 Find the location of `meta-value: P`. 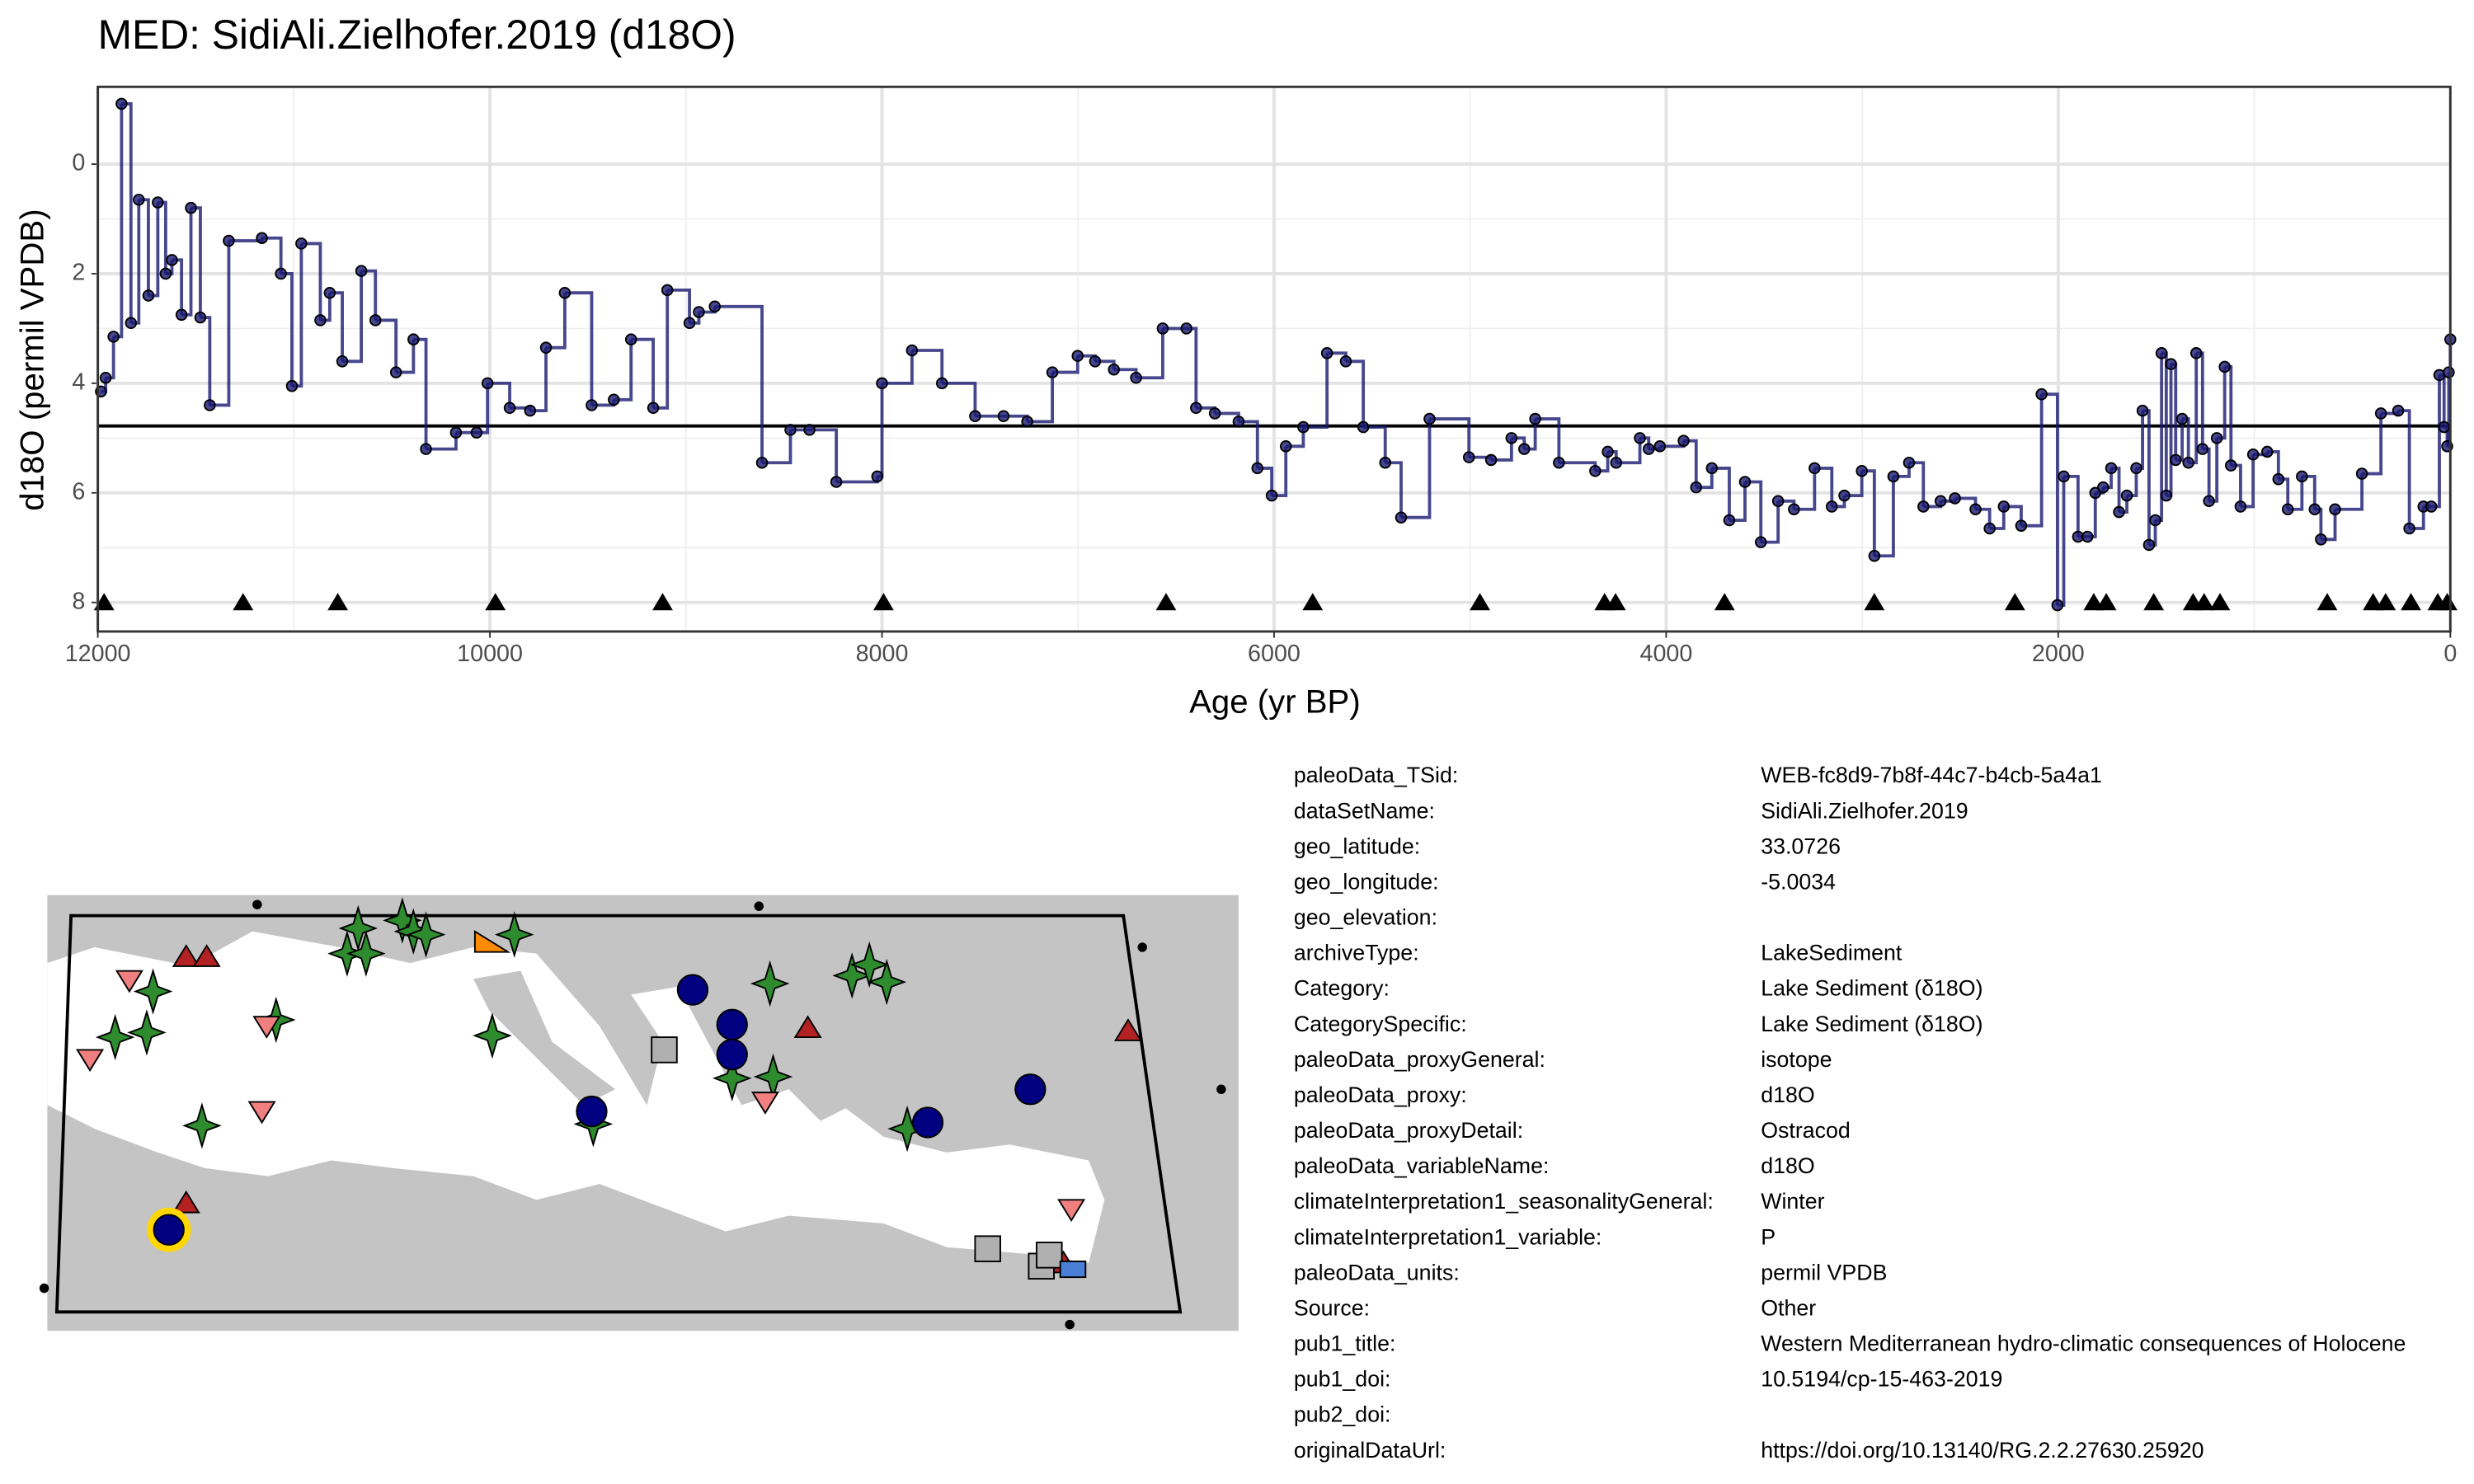

meta-value: P is located at coordinates (1768, 1236).